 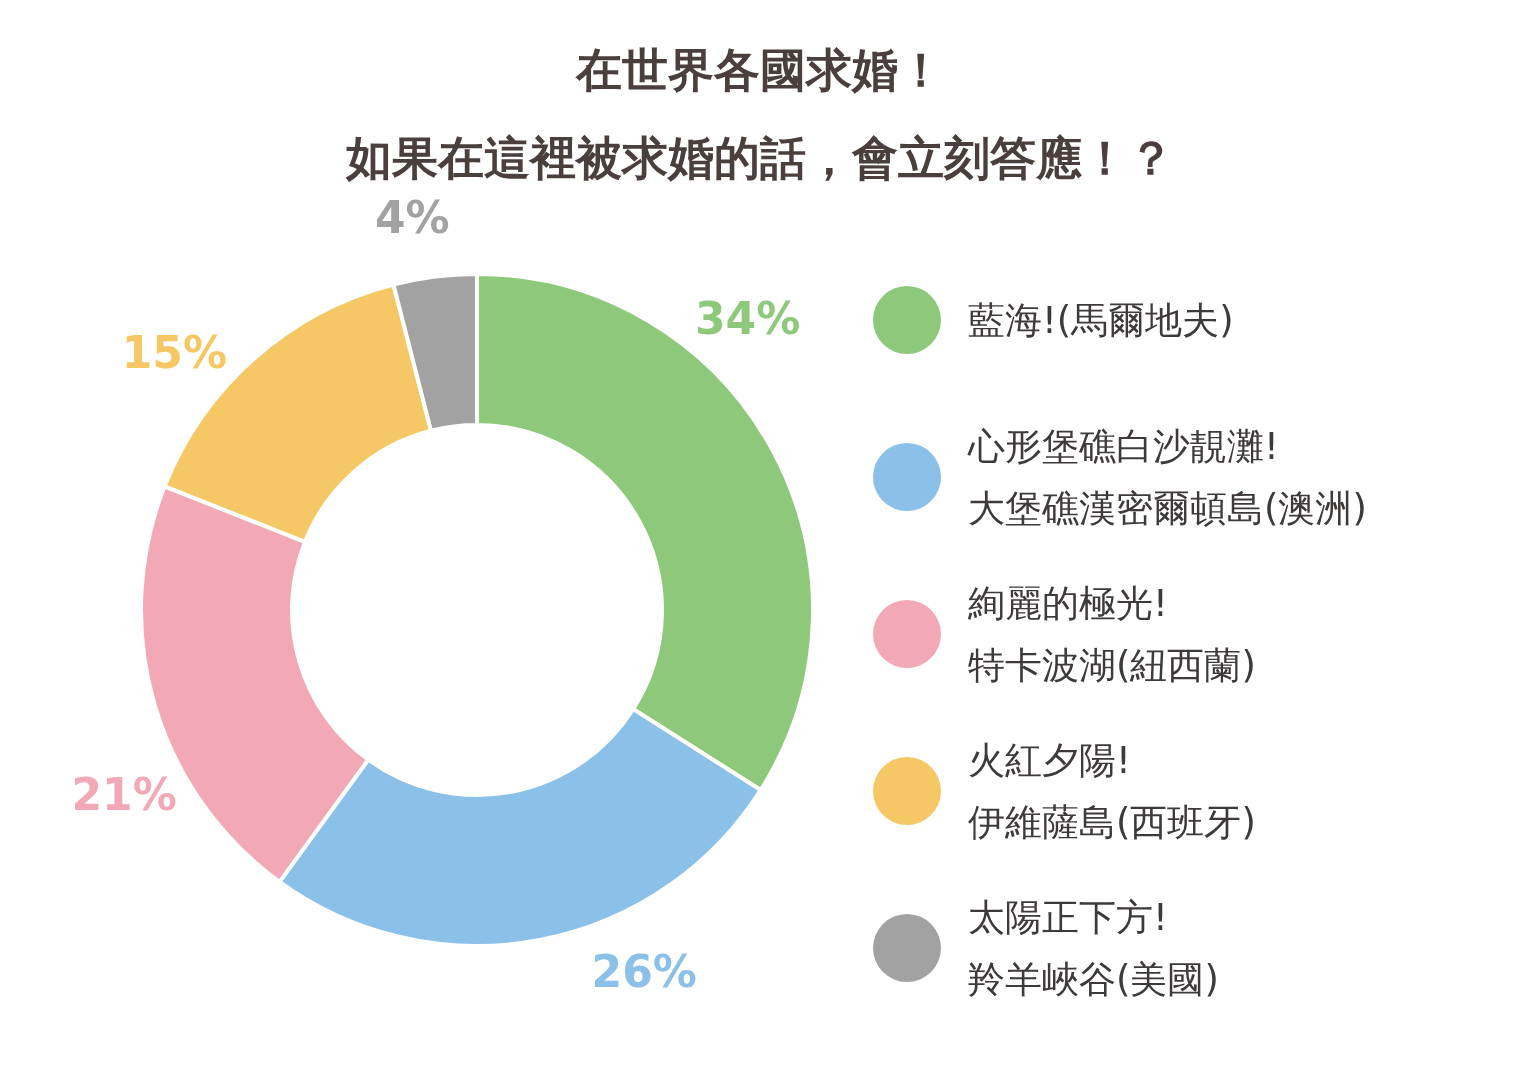 I want to click on data-label: 34%, so click(x=747, y=319).